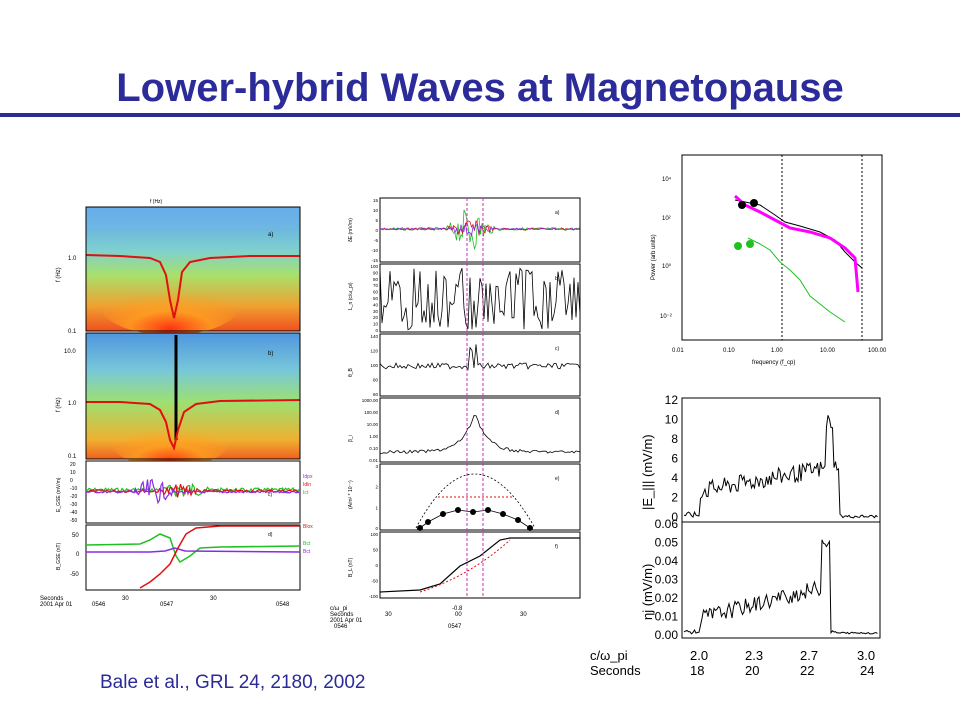  Describe the element at coordinates (480, 357) in the screenshot. I see `theta-trace` at that location.